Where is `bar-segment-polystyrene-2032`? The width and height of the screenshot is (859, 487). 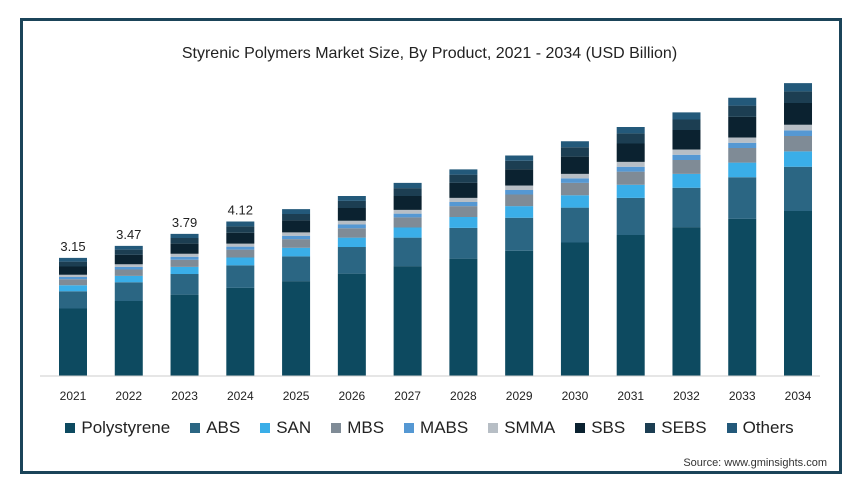 bar-segment-polystyrene-2032 is located at coordinates (686, 302).